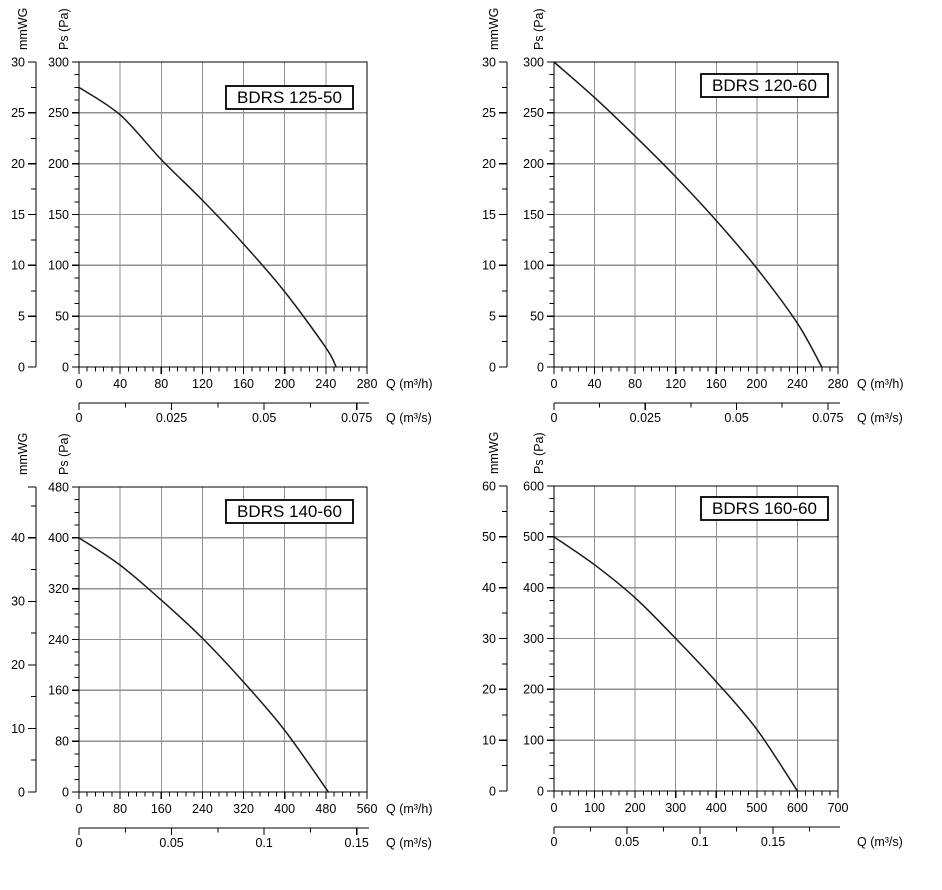  I want to click on pa-tick-label: 500, so click(533, 537).